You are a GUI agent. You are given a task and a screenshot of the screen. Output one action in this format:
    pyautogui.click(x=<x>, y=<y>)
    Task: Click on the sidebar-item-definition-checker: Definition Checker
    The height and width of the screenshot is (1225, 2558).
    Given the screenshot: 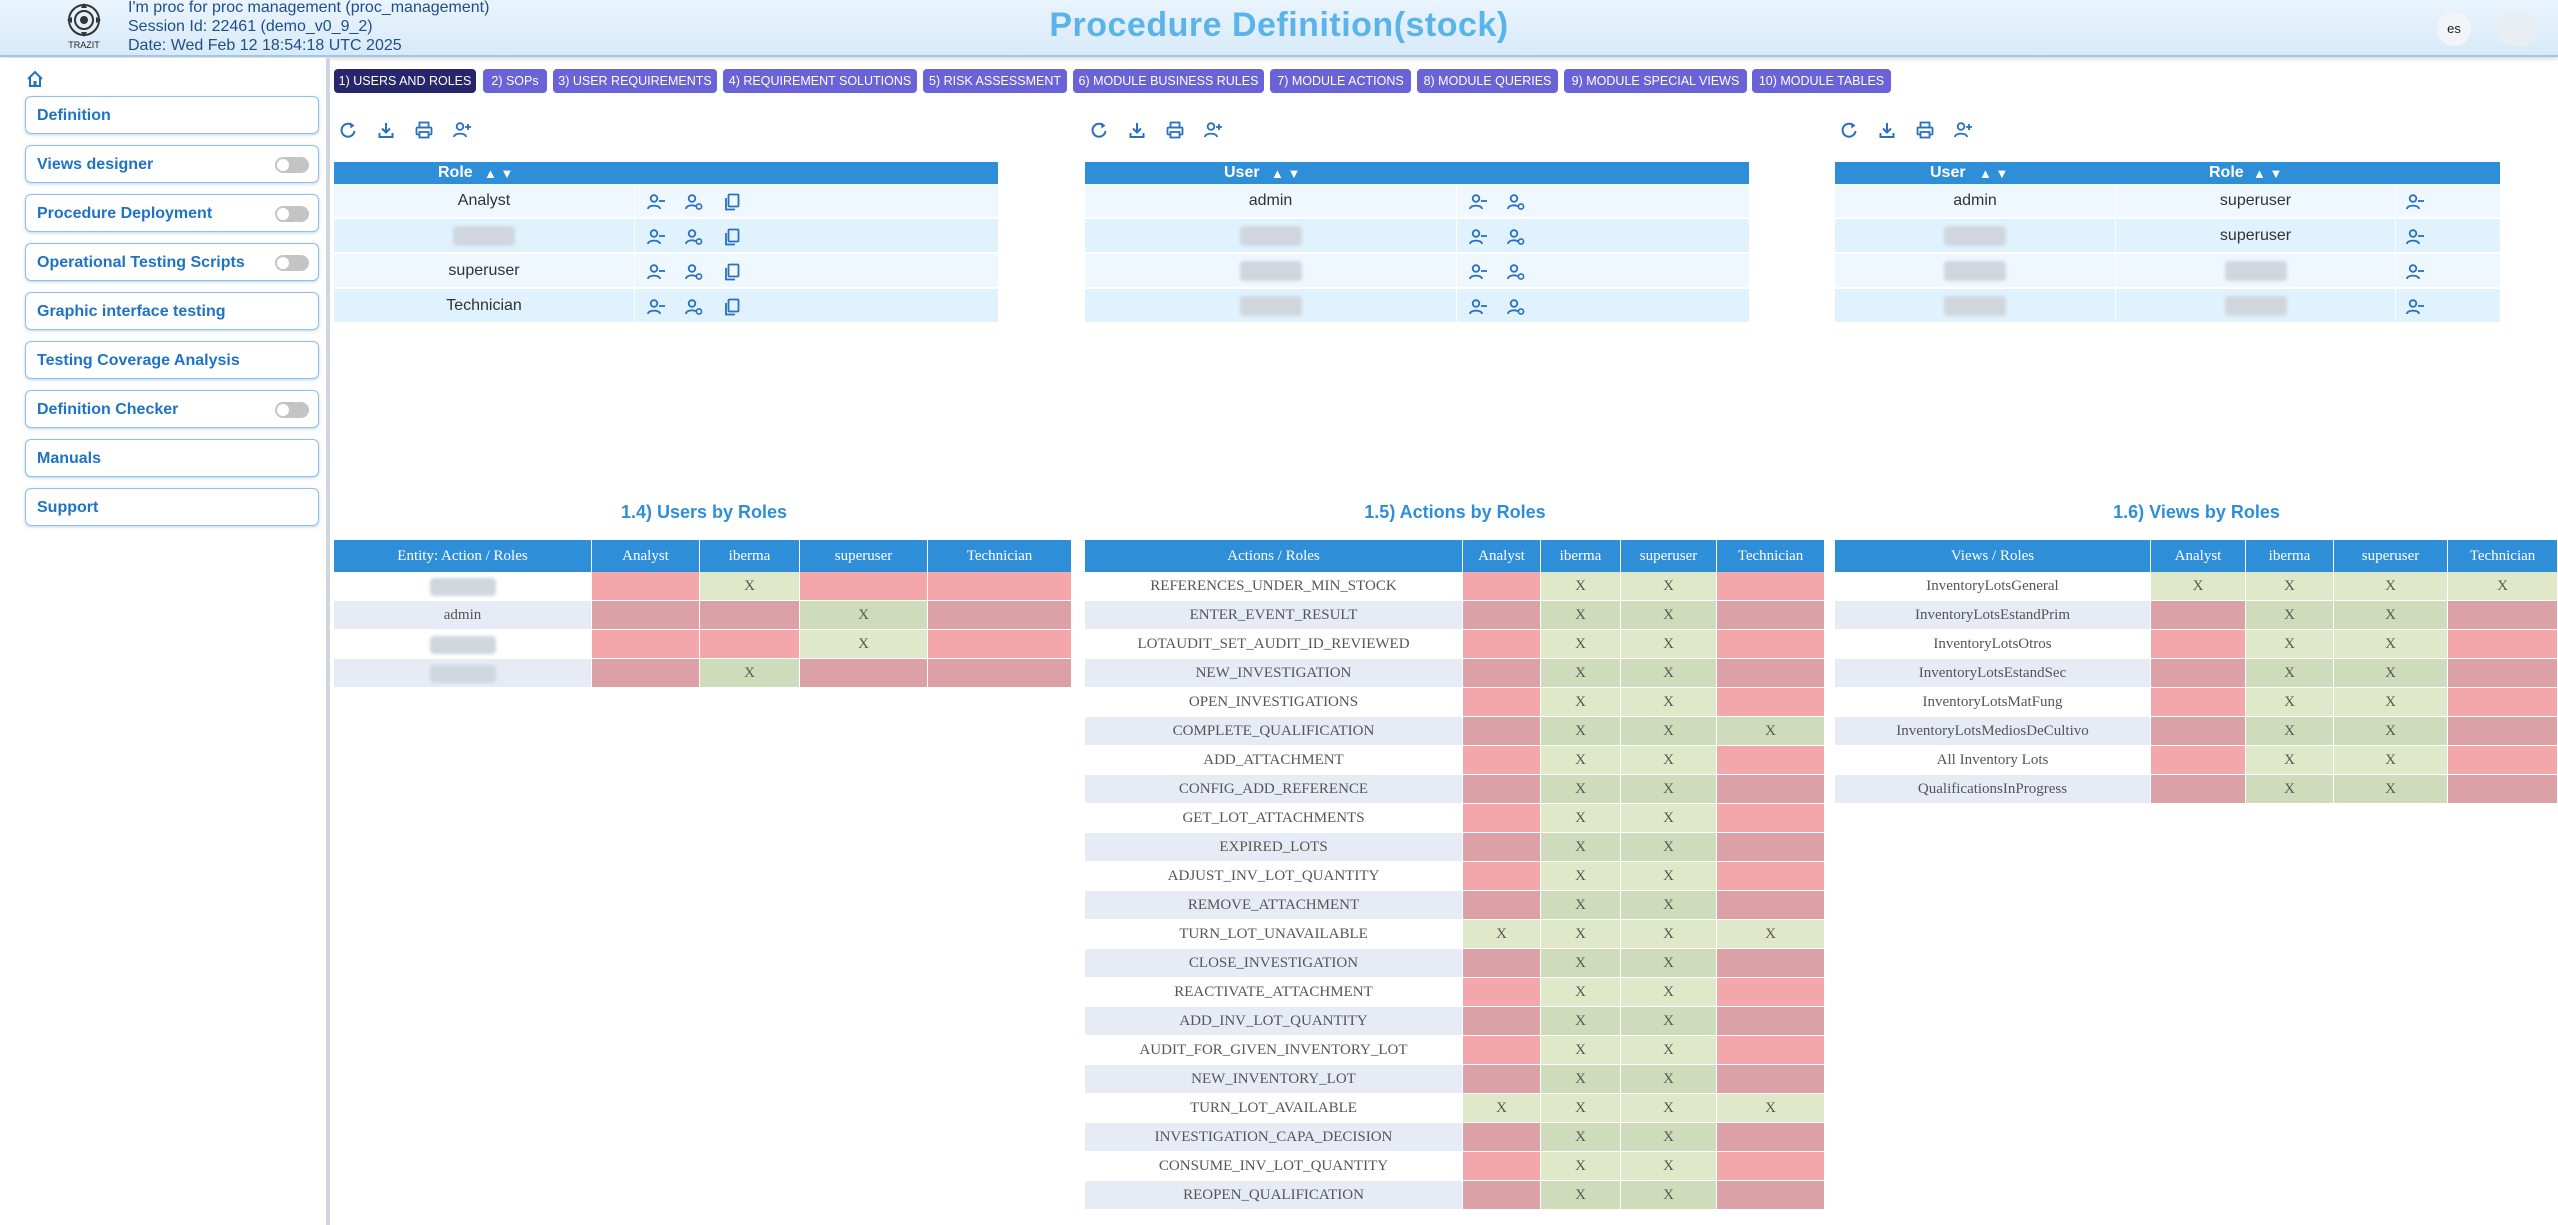 What is the action you would take?
    pyautogui.click(x=172, y=409)
    